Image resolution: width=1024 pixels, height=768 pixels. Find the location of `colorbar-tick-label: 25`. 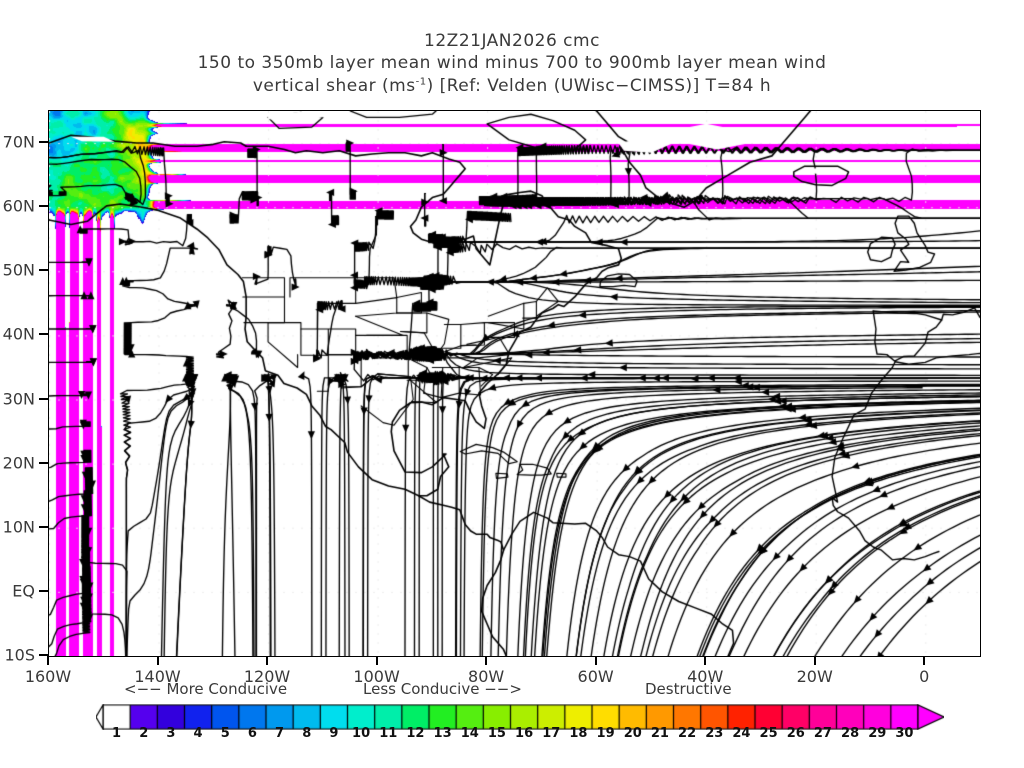

colorbar-tick-label: 25 is located at coordinates (768, 733).